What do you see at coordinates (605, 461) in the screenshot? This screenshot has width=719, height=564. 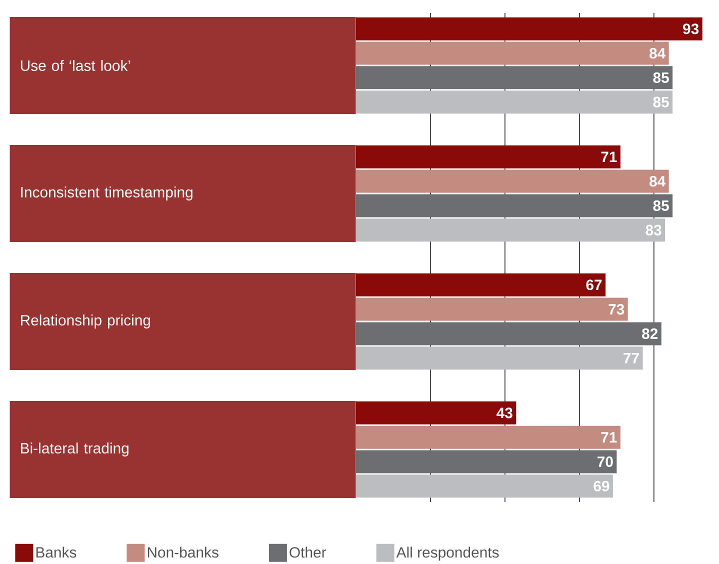 I see `data-label: 70` at bounding box center [605, 461].